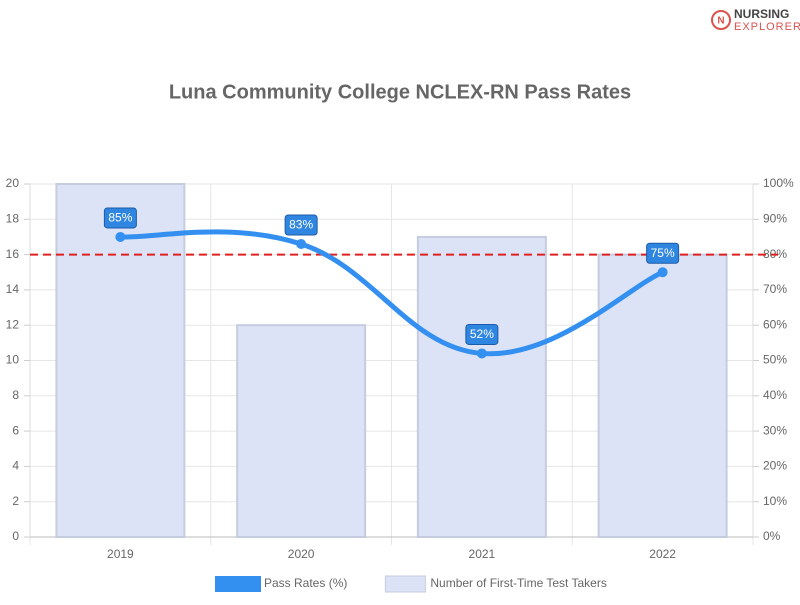 This screenshot has height=605, width=800. What do you see at coordinates (15, 430) in the screenshot?
I see `y-tick-label: 6` at bounding box center [15, 430].